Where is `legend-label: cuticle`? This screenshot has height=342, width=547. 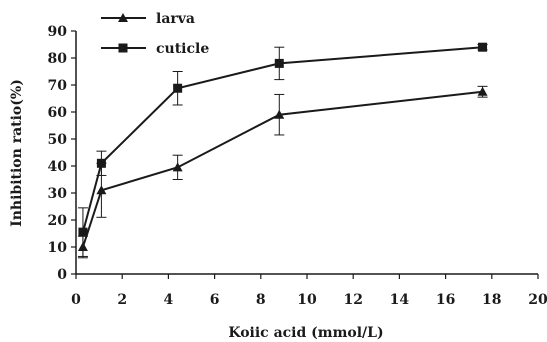
legend-label: cuticle is located at coordinates (182, 49).